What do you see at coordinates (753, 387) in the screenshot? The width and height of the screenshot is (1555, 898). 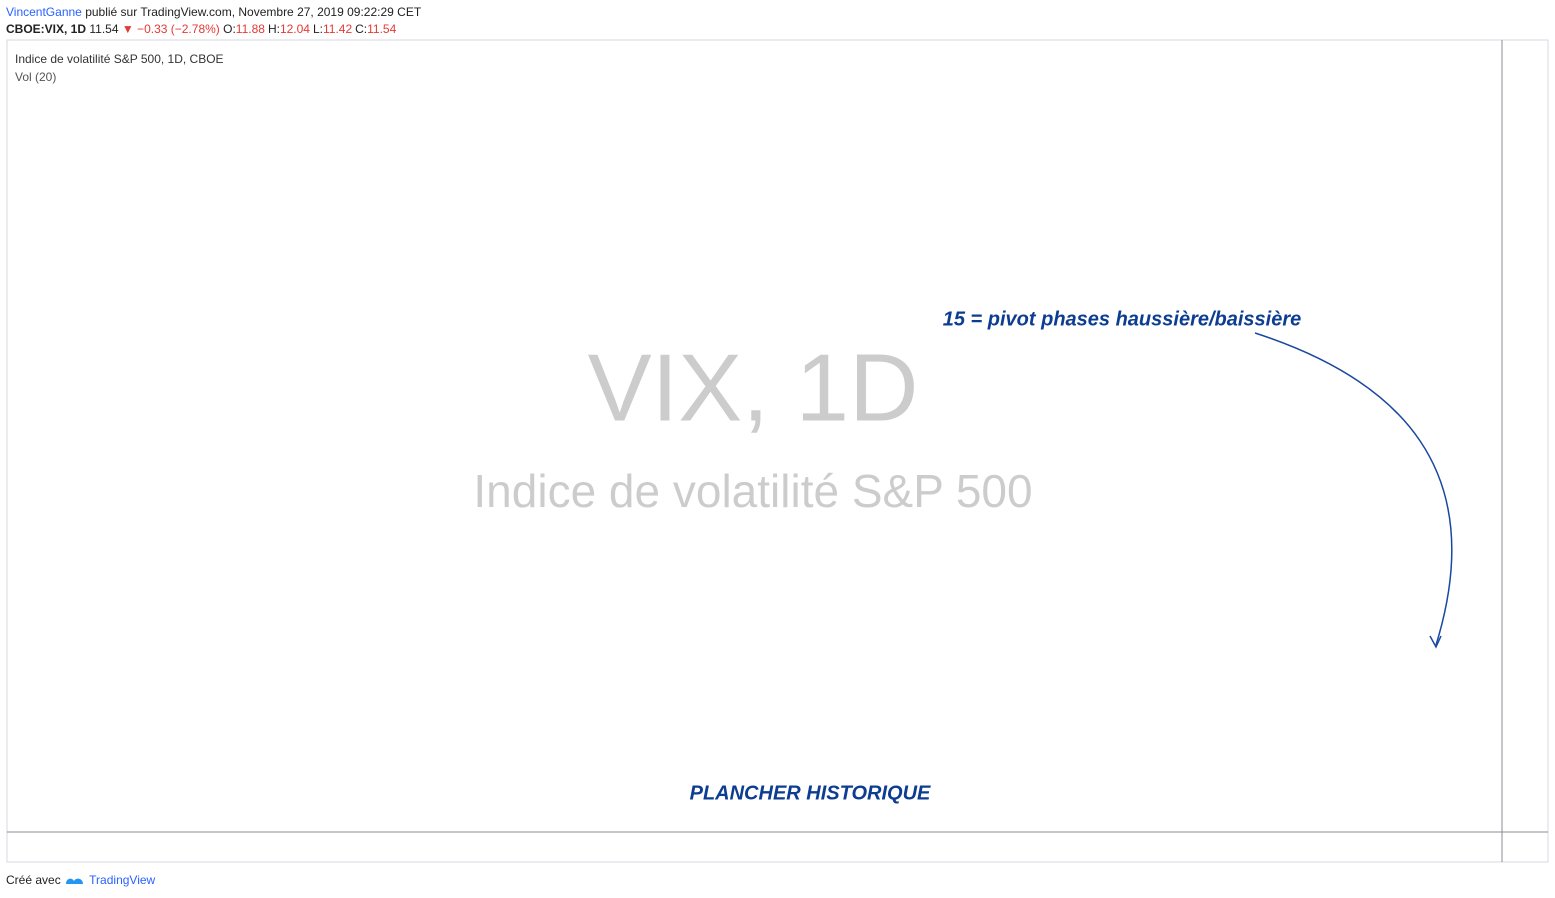 I see `watermark: VIX, 1D` at bounding box center [753, 387].